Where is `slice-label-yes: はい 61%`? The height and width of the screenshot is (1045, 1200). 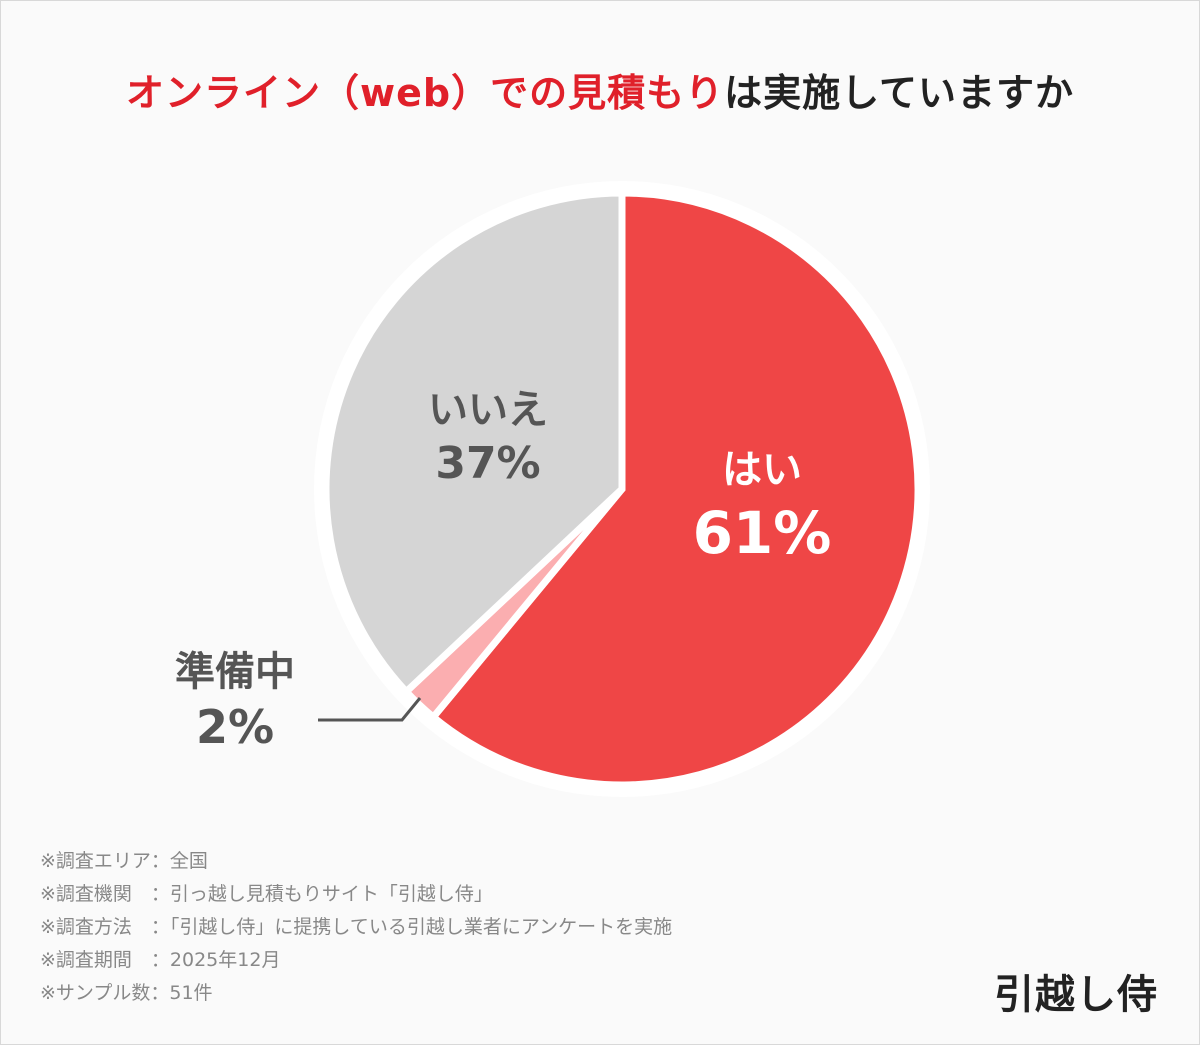 slice-label-yes: はい 61% is located at coordinates (762, 507).